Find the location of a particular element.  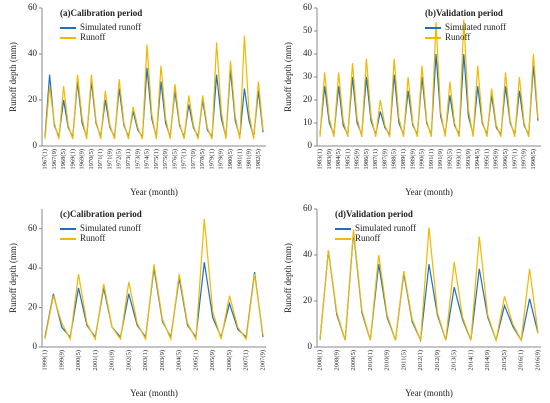

x-tick-label: 1988(5) is located at coordinates (394, 159).